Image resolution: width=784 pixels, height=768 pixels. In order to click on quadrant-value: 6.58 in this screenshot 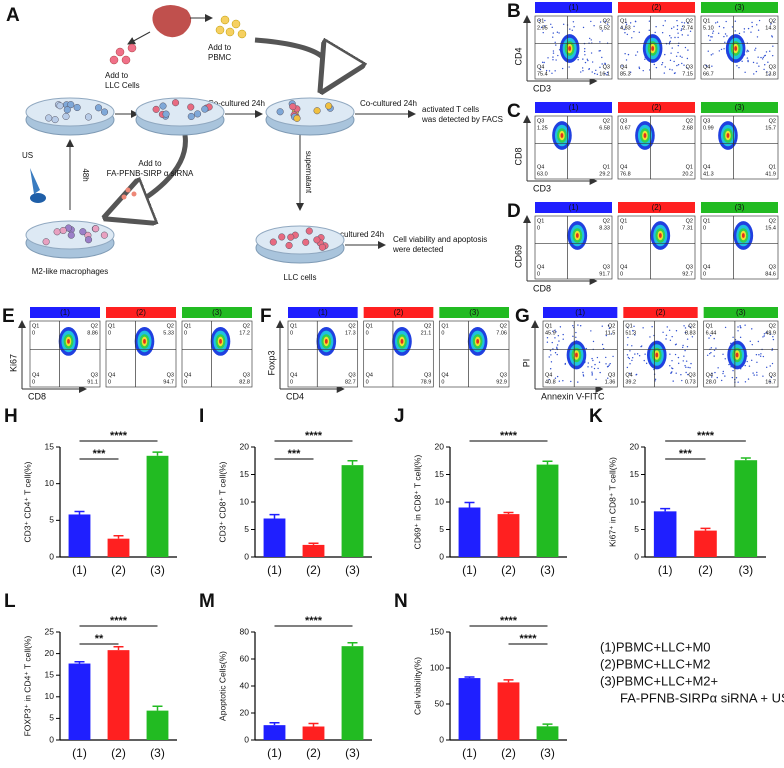, I will do `click(604, 128)`.